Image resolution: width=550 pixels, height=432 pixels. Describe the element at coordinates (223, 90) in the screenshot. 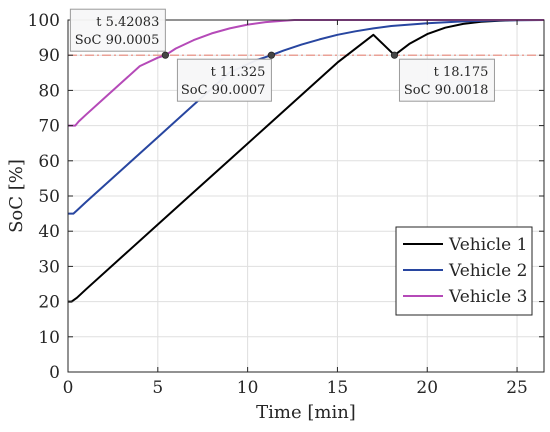

I see `datatip-soc: SoC 90.0007` at that location.